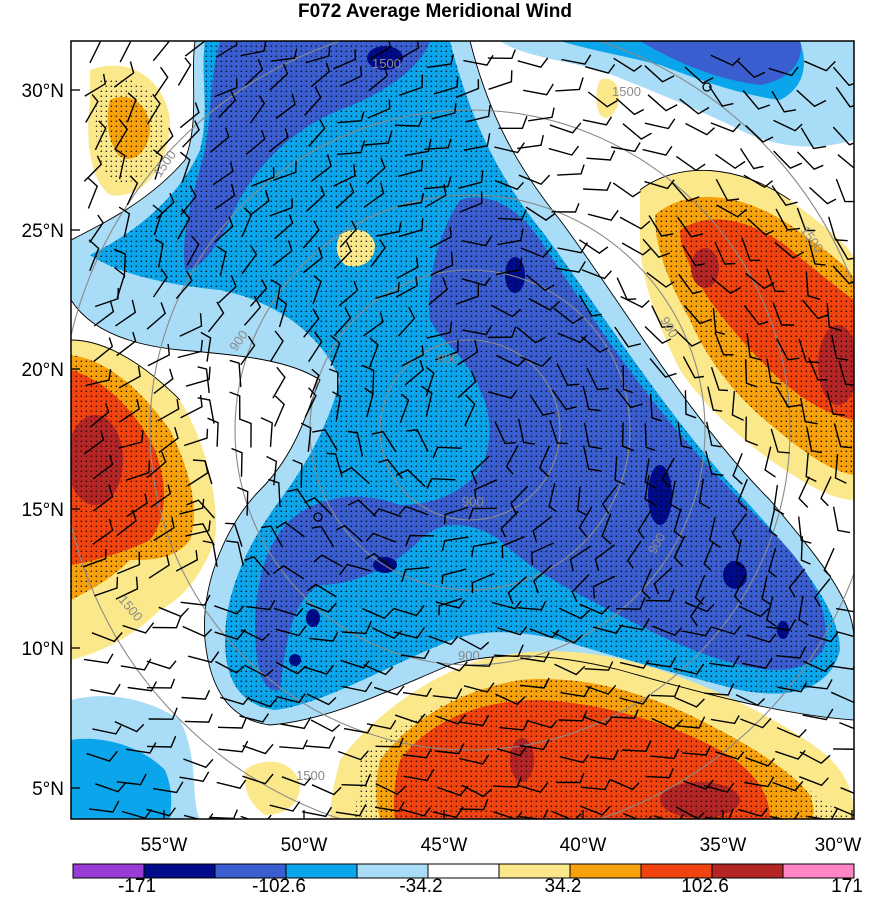  What do you see at coordinates (444, 845) in the screenshot?
I see `longitude-label: 45°W` at bounding box center [444, 845].